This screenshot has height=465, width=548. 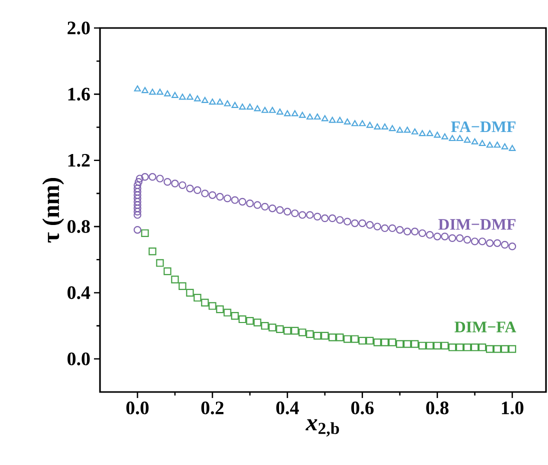 I want to click on y-tick-label: 1.2, so click(x=79, y=160).